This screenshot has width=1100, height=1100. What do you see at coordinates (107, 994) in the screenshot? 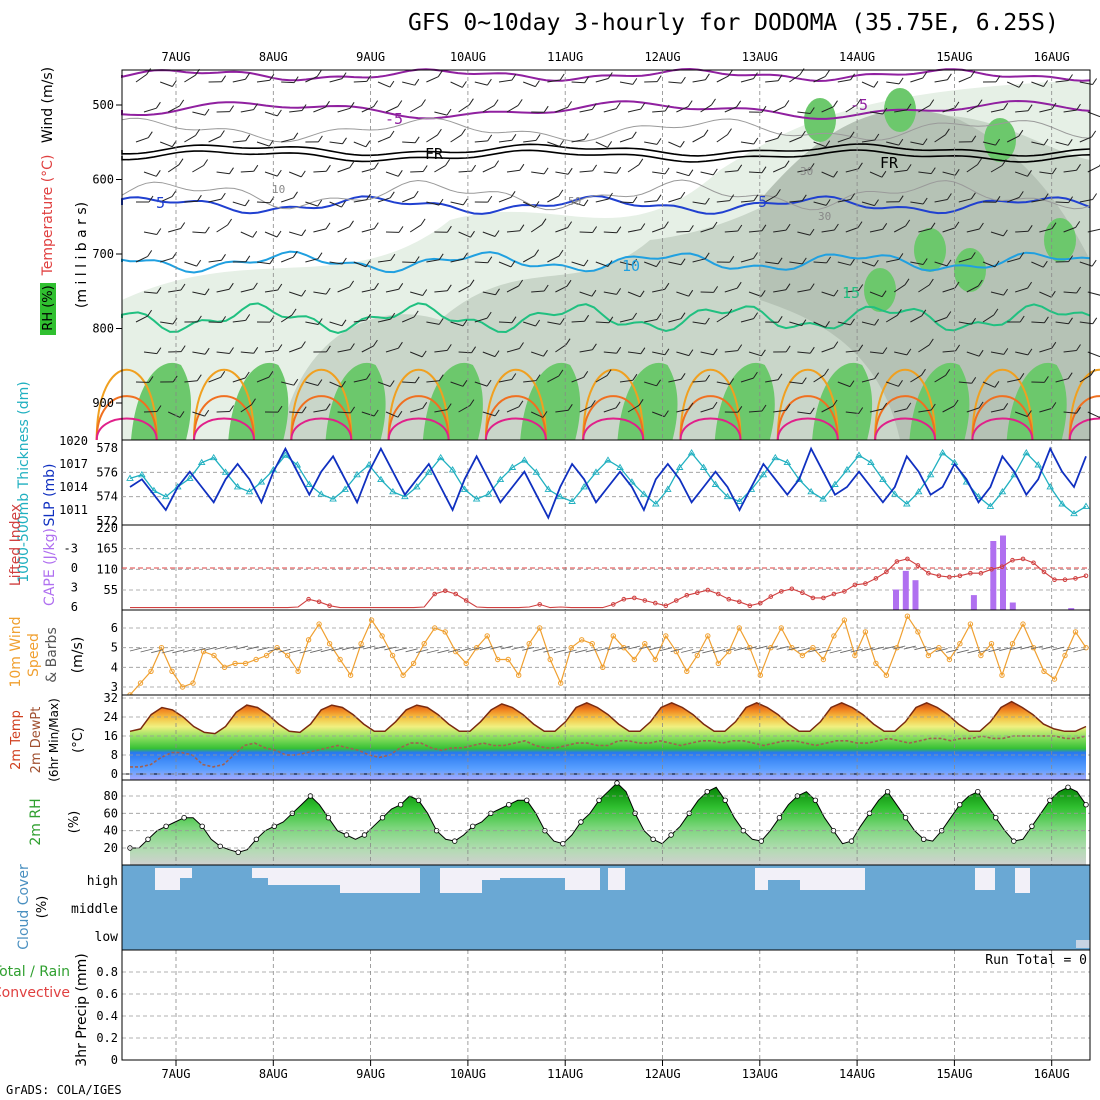
I see `precip-tick-label: 0.6` at bounding box center [107, 994].